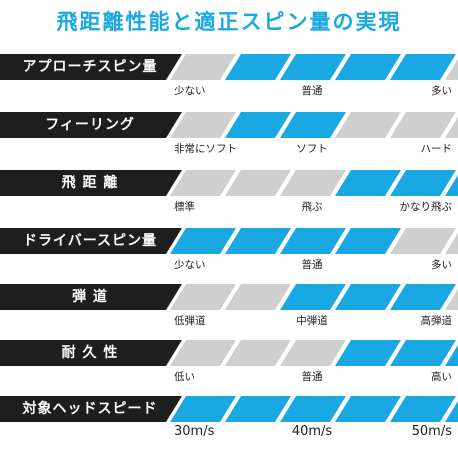 The image size is (458, 455). Describe the element at coordinates (431, 431) in the screenshot. I see `scale-high-label: 50m/s` at that location.